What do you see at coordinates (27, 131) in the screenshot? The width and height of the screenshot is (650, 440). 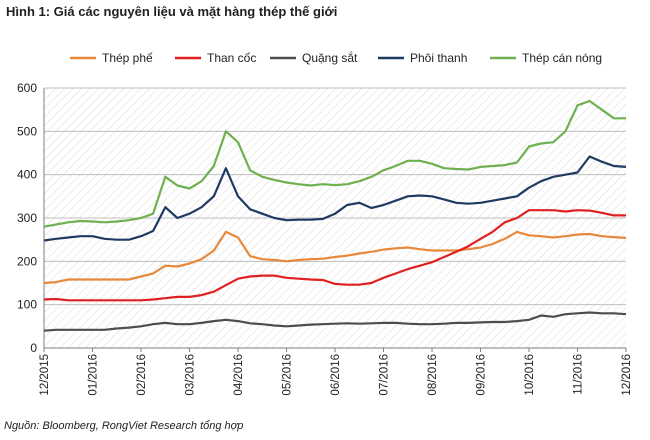 I see `y-tick-label: 500` at bounding box center [27, 131].